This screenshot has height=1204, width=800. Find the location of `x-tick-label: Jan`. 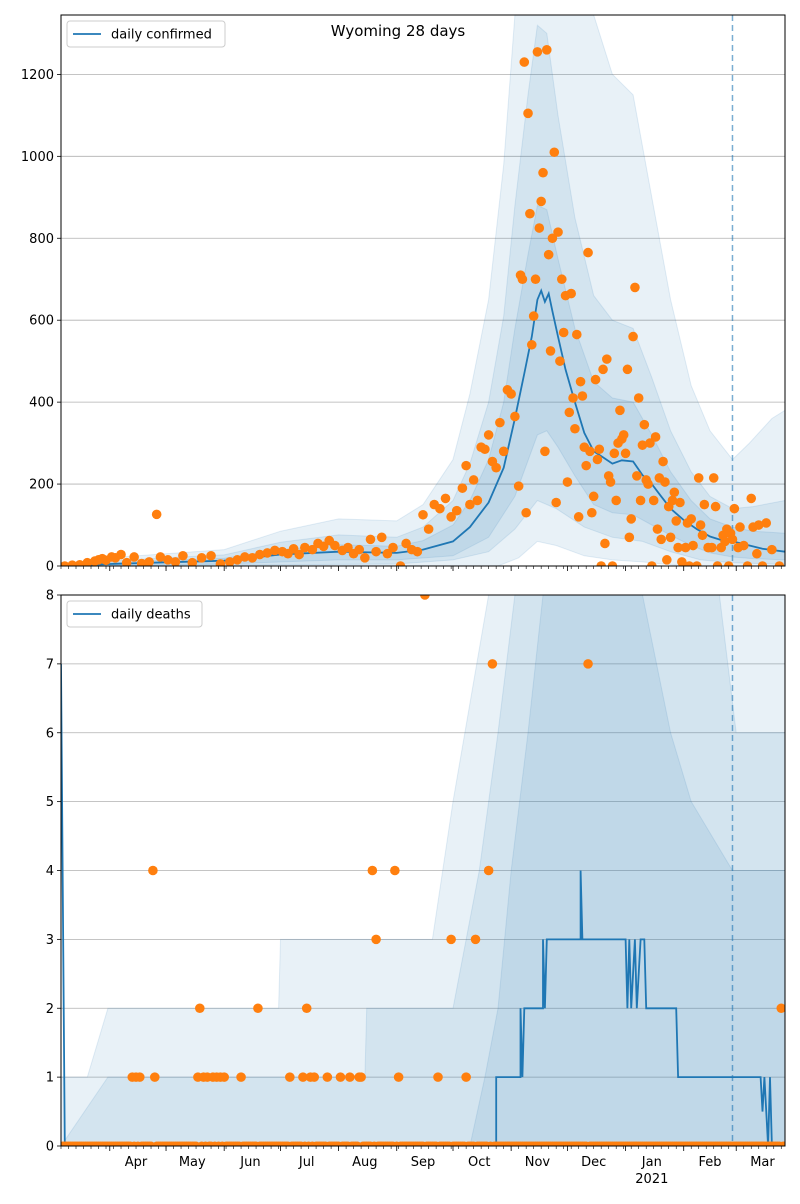

x-tick-label: Jan is located at coordinates (651, 1162).